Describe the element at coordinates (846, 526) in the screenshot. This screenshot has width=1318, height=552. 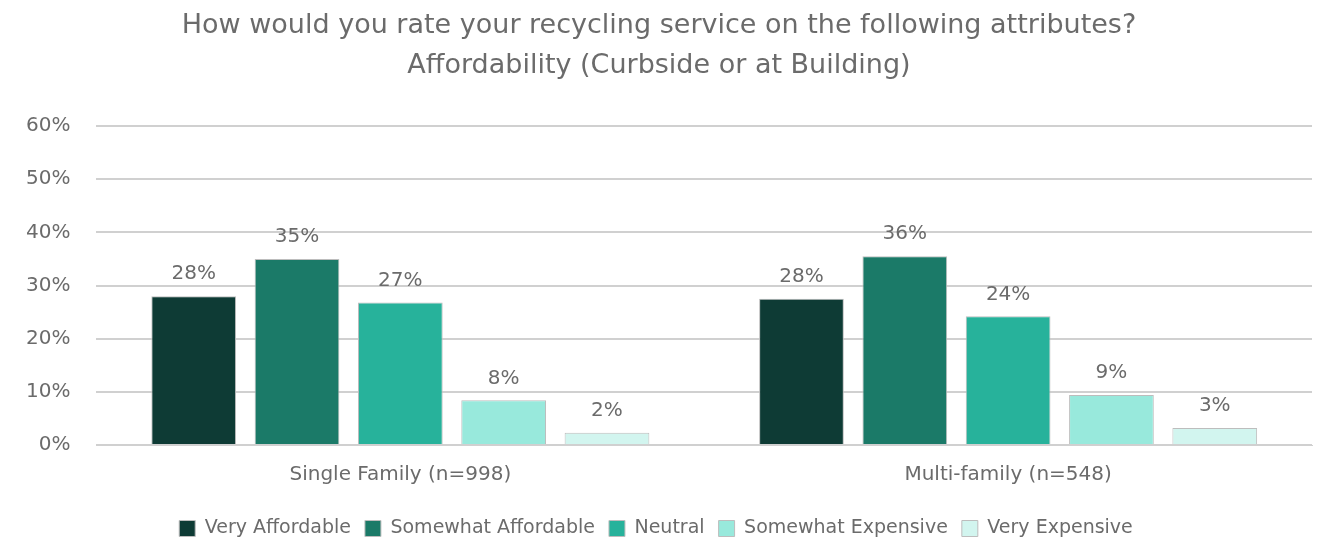
I see `legend-label: Somewhat Expensive` at that location.